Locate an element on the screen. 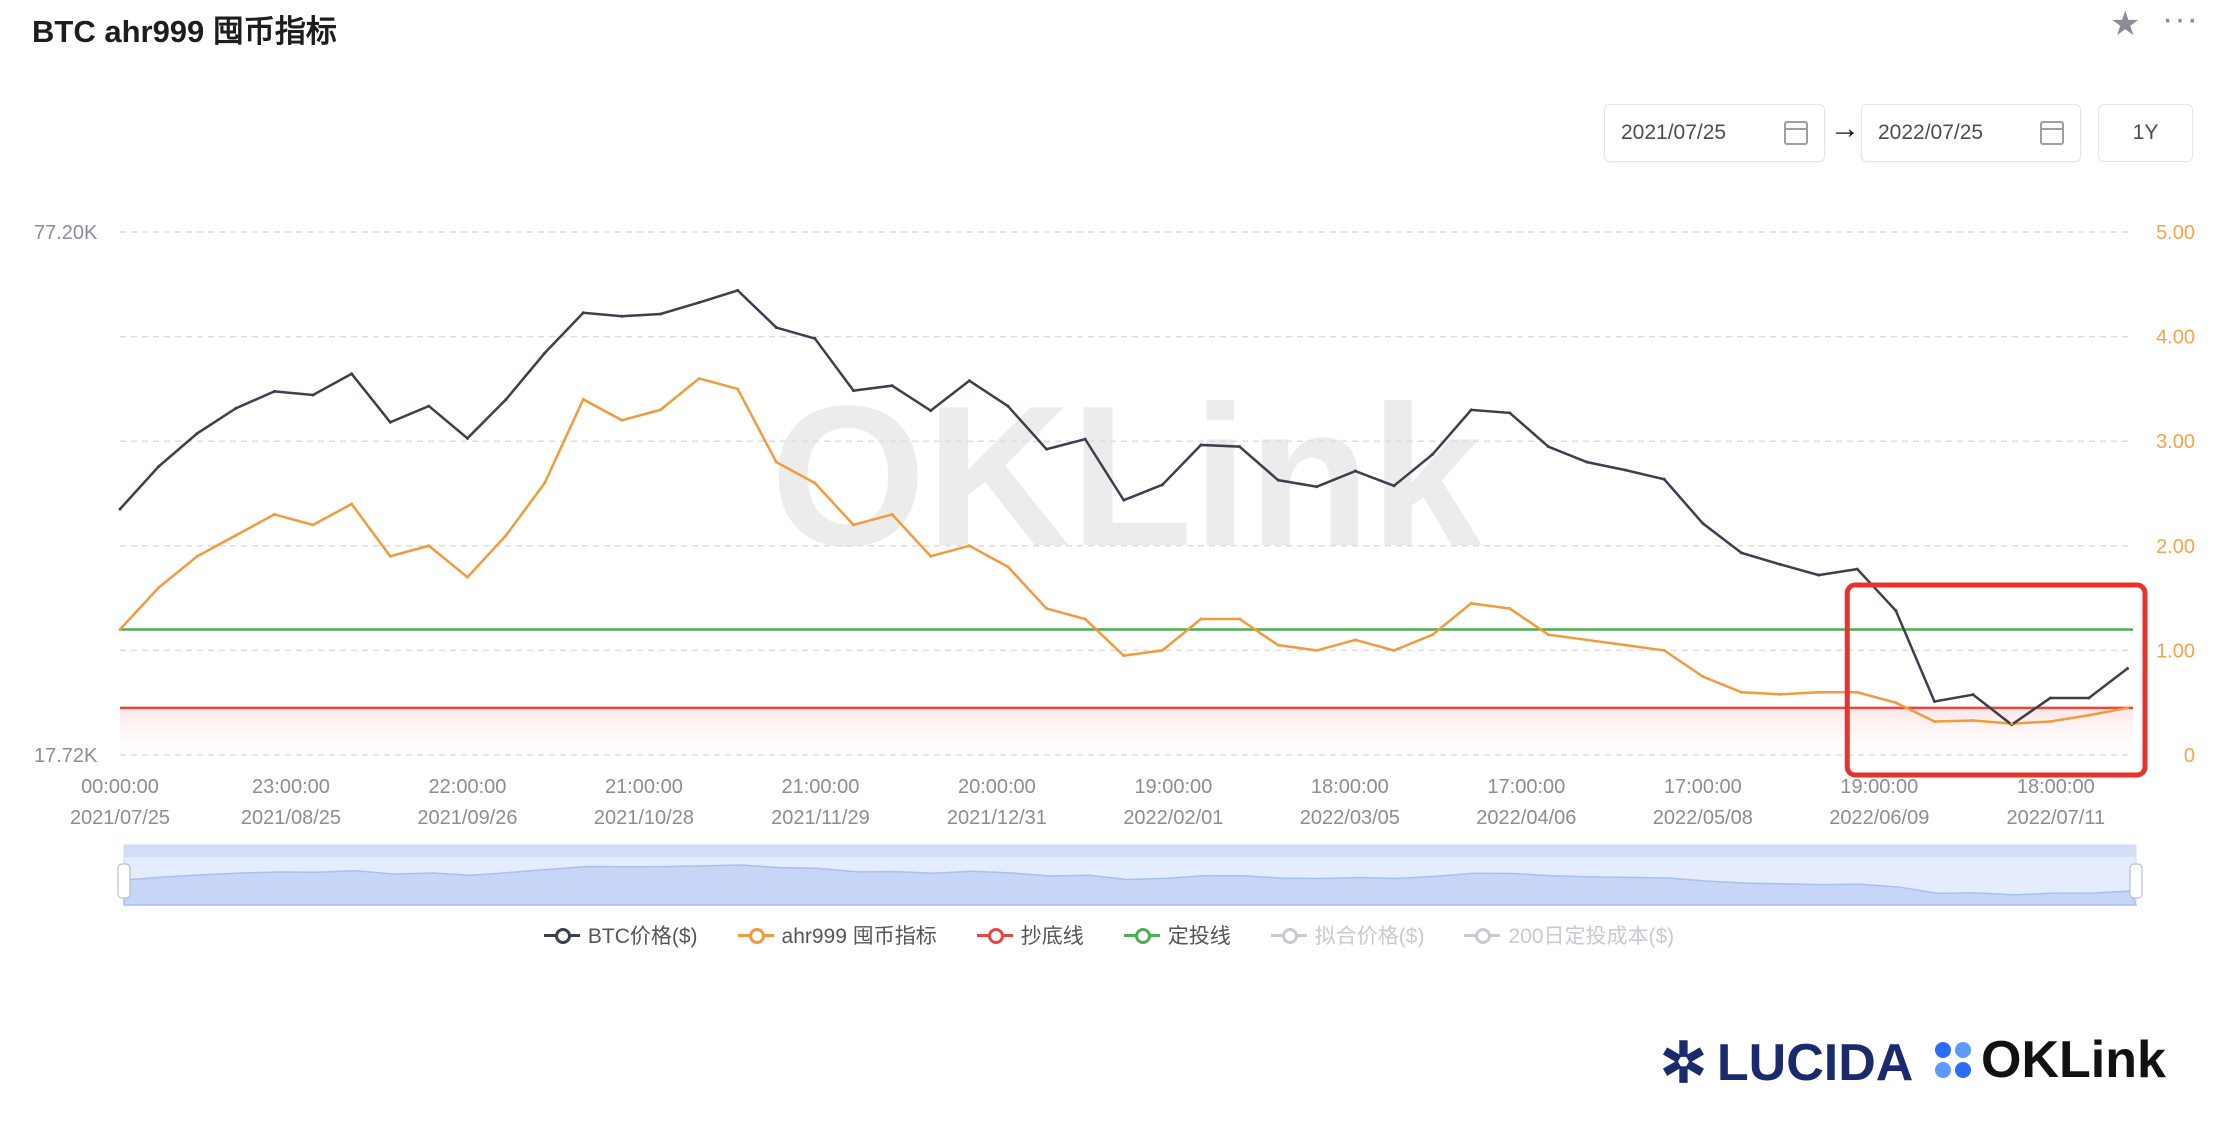  data-zoom-handle-right is located at coordinates (2136, 881).